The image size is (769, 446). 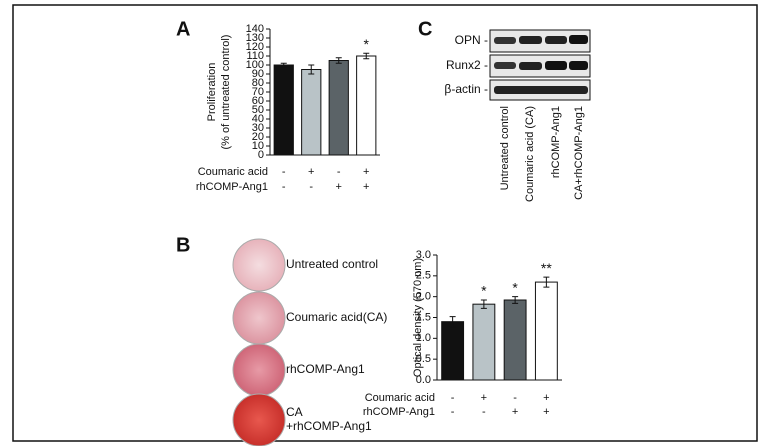 What do you see at coordinates (226, 92) in the screenshot?
I see `y-axis-label: (% of untreated control)` at bounding box center [226, 92].